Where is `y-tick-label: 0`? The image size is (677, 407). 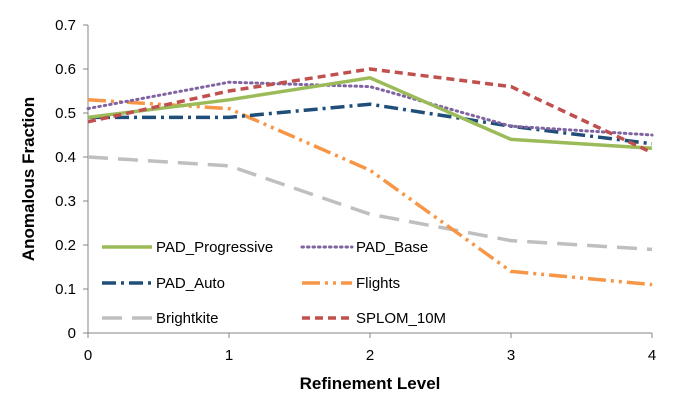
y-tick-label: 0 is located at coordinates (72, 333).